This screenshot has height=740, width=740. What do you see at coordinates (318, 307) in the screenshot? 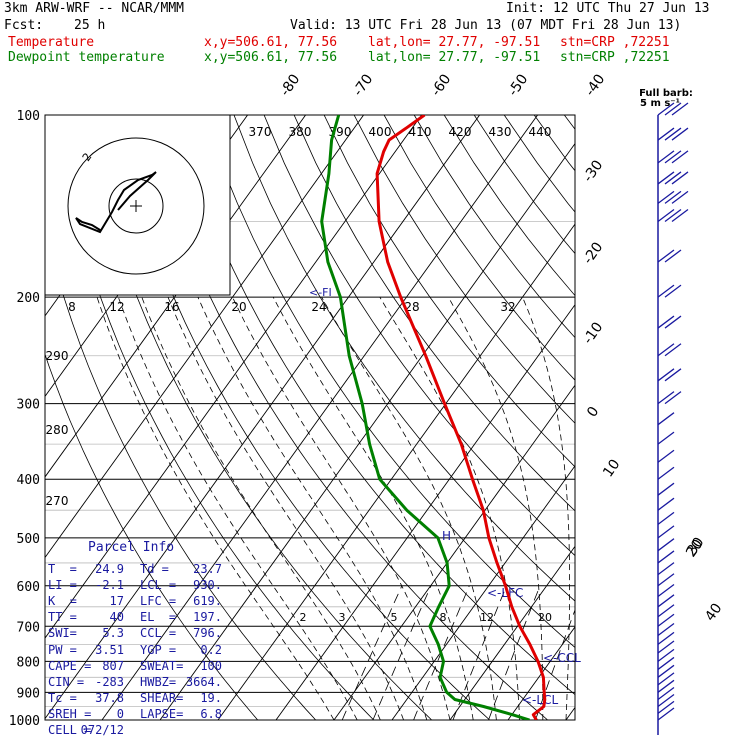
I see `hodograph-speed-label: 24` at bounding box center [318, 307].